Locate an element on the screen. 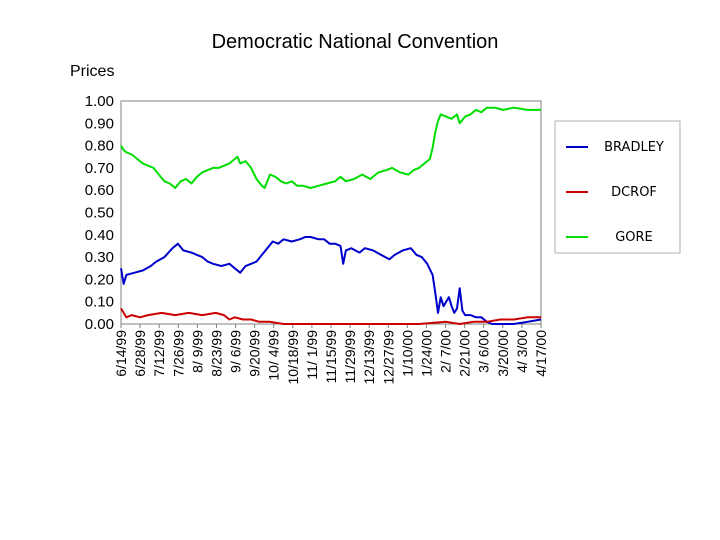 This screenshot has width=720, height=540. x-tick-label: 3/20/00 is located at coordinates (503, 353).